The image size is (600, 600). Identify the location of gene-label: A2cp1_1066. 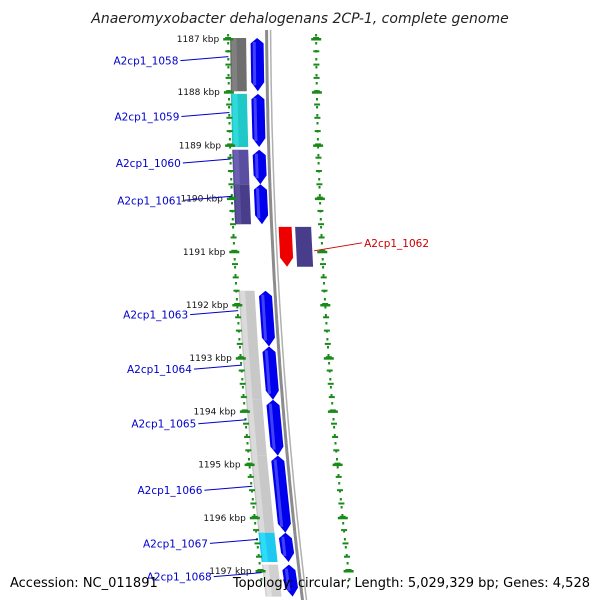
(169, 491).